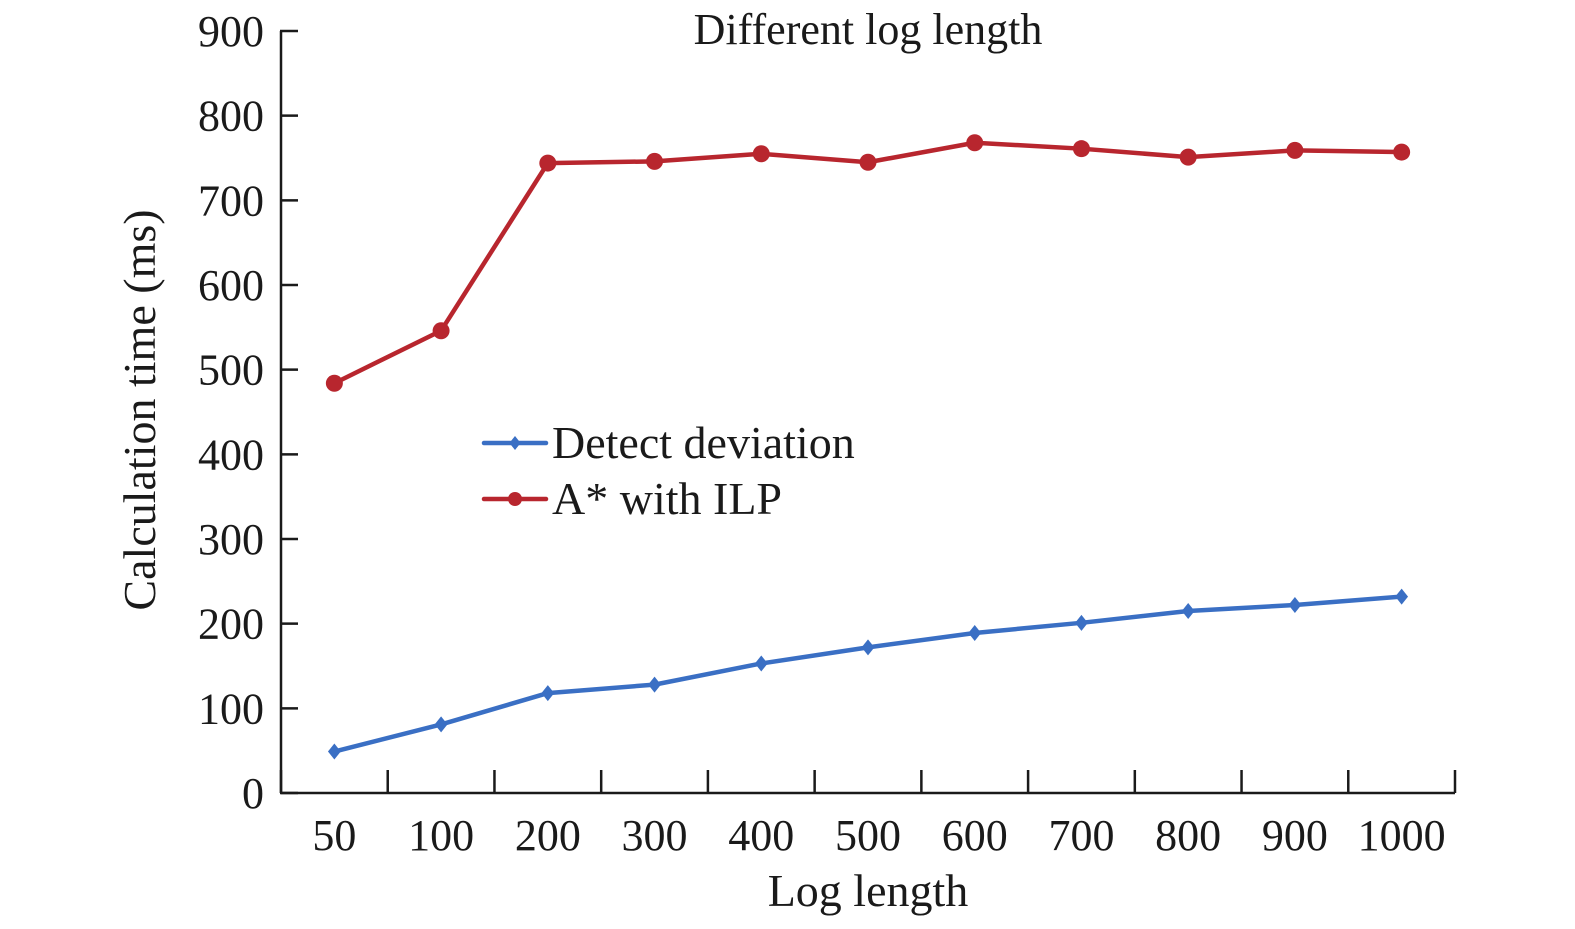 The width and height of the screenshot is (1575, 929). I want to click on y-tick-label: 900, so click(231, 31).